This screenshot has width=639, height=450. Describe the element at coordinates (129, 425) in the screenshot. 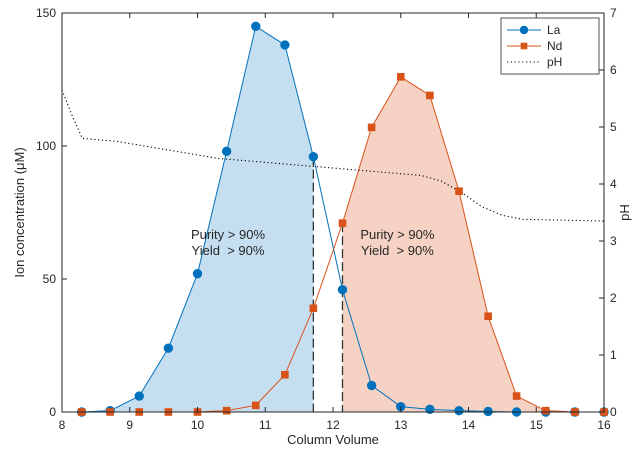

I see `x-tick-label: 9` at that location.